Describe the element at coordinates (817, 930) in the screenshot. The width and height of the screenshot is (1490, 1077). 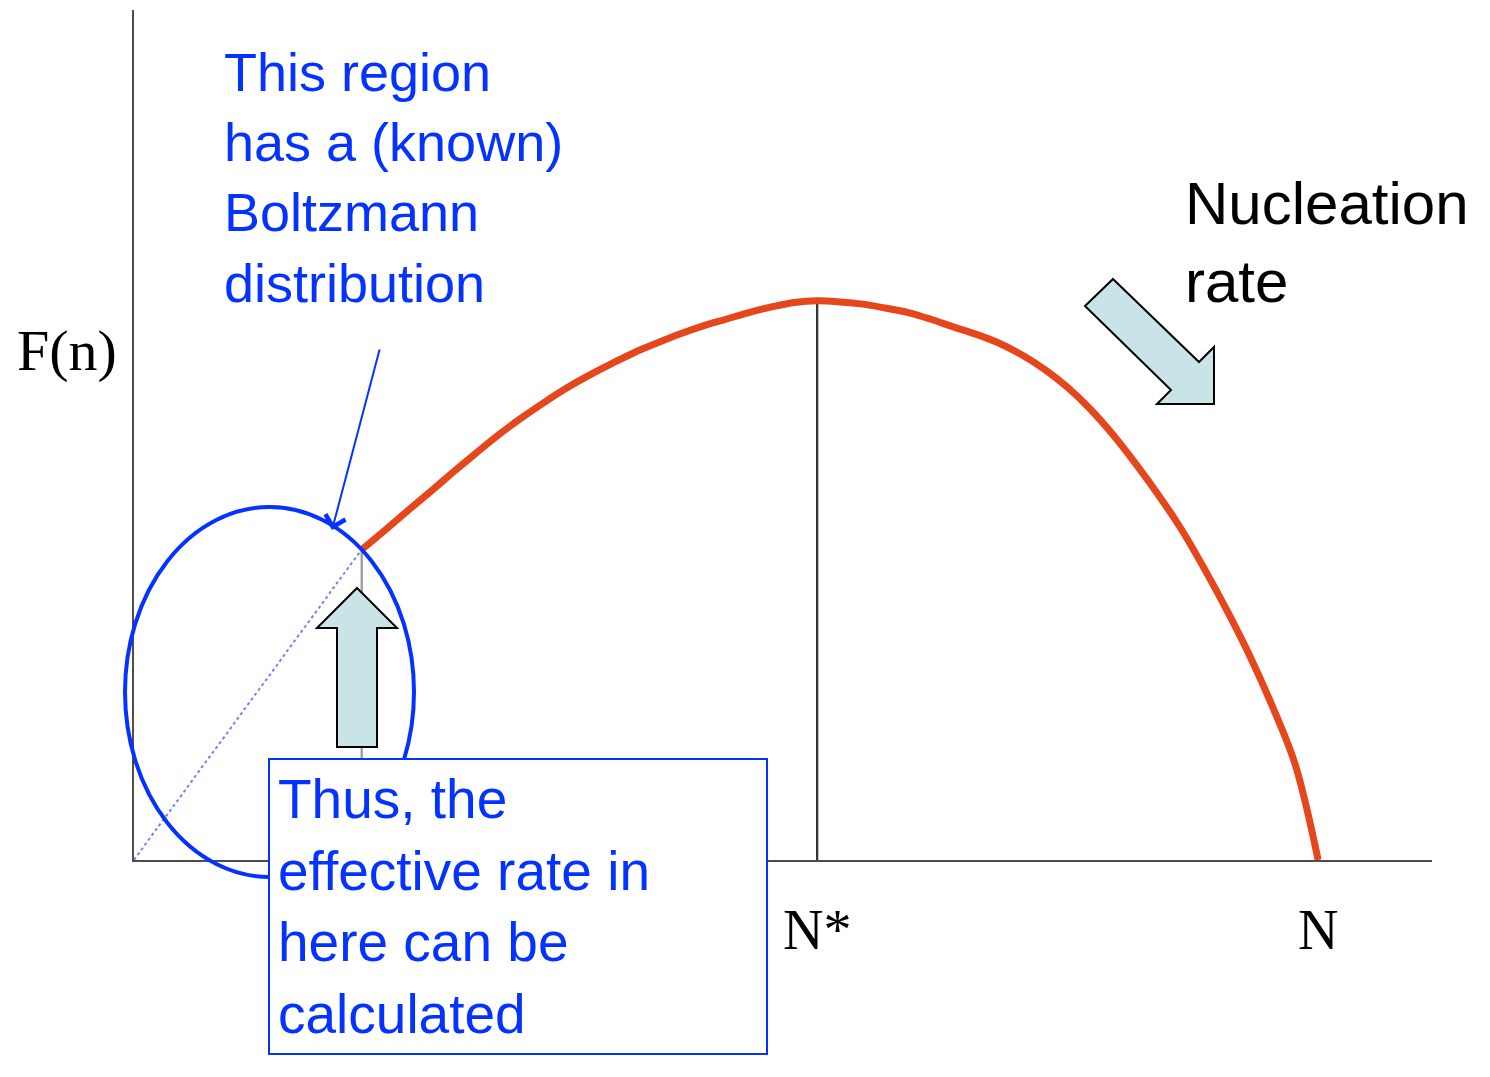
I see `x-tick-label: N*` at that location.